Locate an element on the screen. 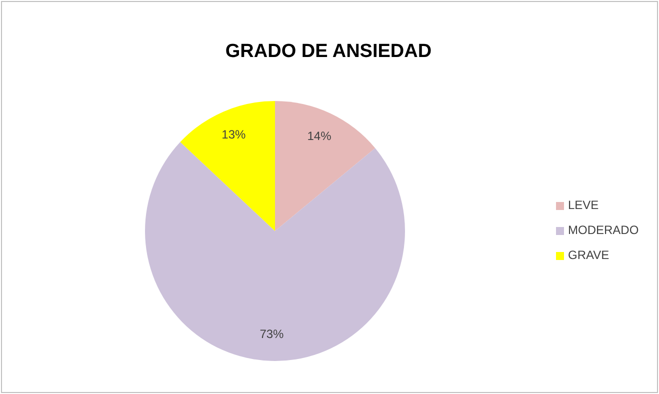  legend-label: LEVE is located at coordinates (583, 205).